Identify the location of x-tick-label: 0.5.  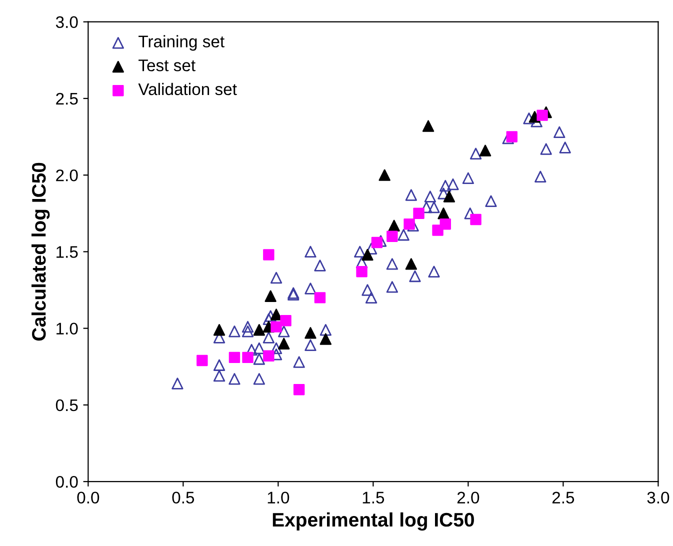
(183, 498).